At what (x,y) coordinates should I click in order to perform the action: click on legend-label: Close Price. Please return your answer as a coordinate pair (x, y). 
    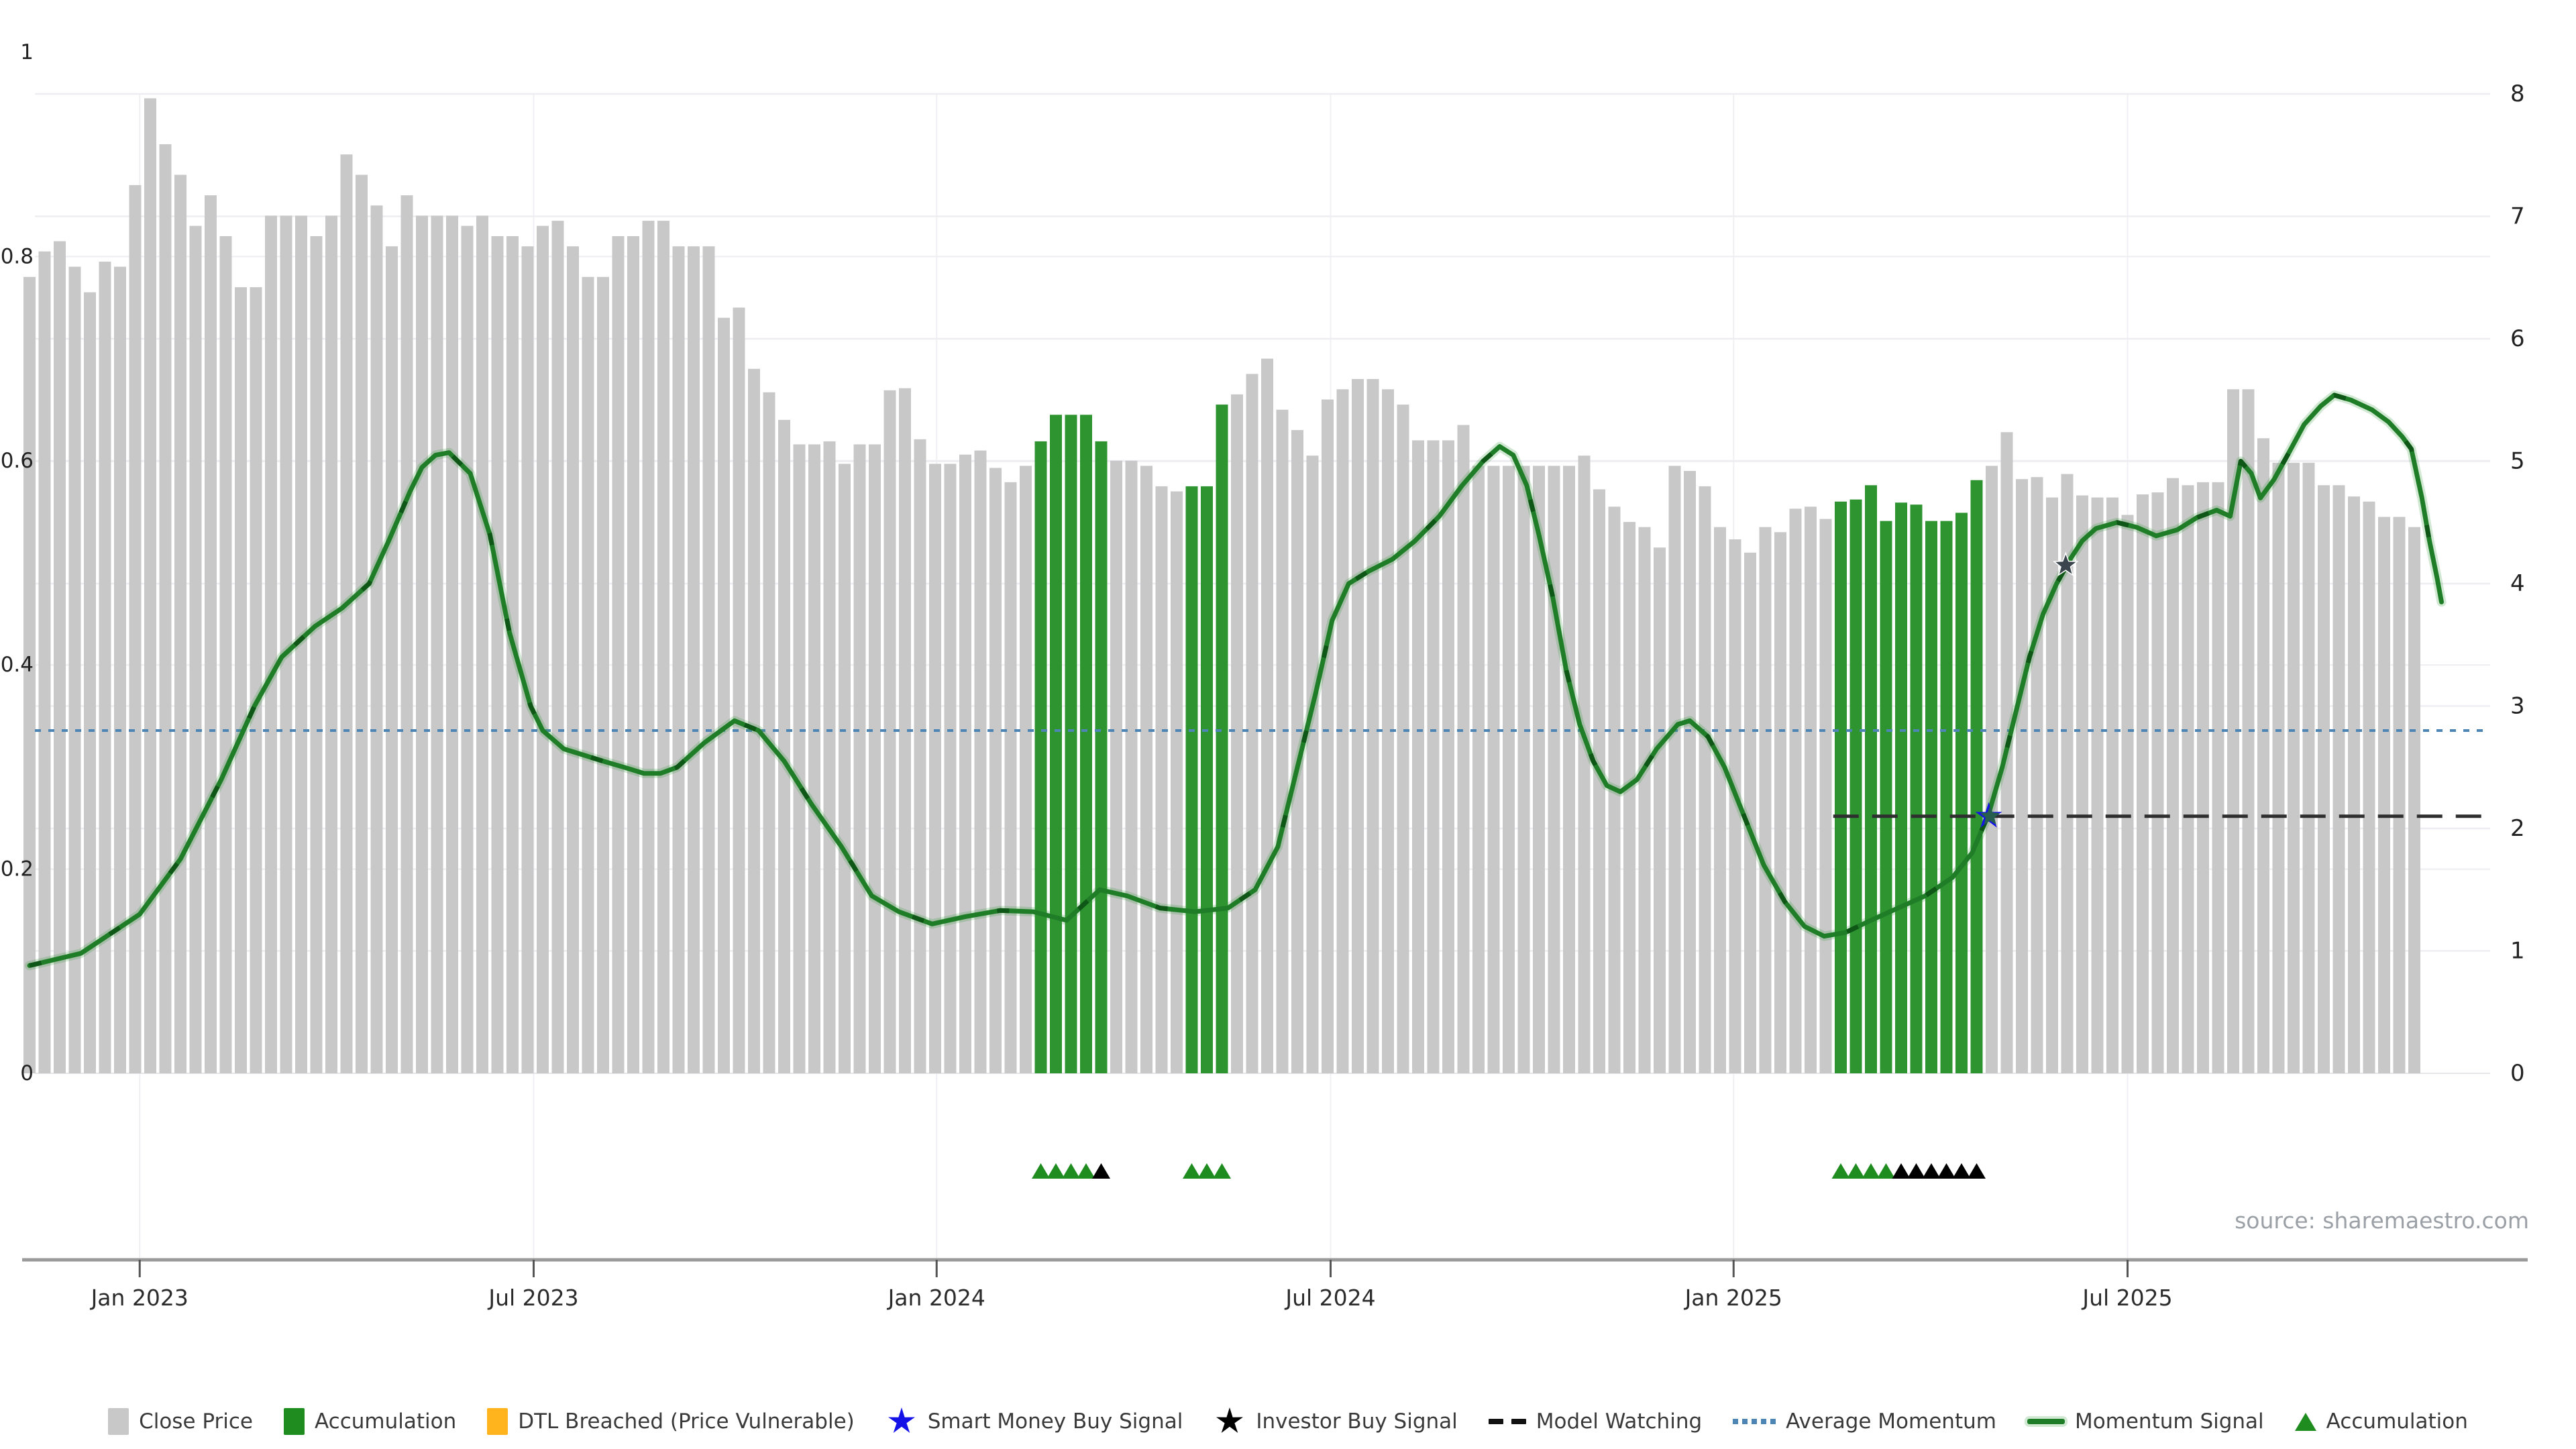
    Looking at the image, I should click on (196, 1421).